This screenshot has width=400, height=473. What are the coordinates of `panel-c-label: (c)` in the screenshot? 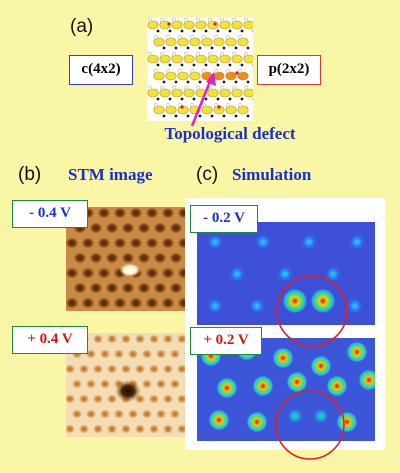 It's located at (207, 174).